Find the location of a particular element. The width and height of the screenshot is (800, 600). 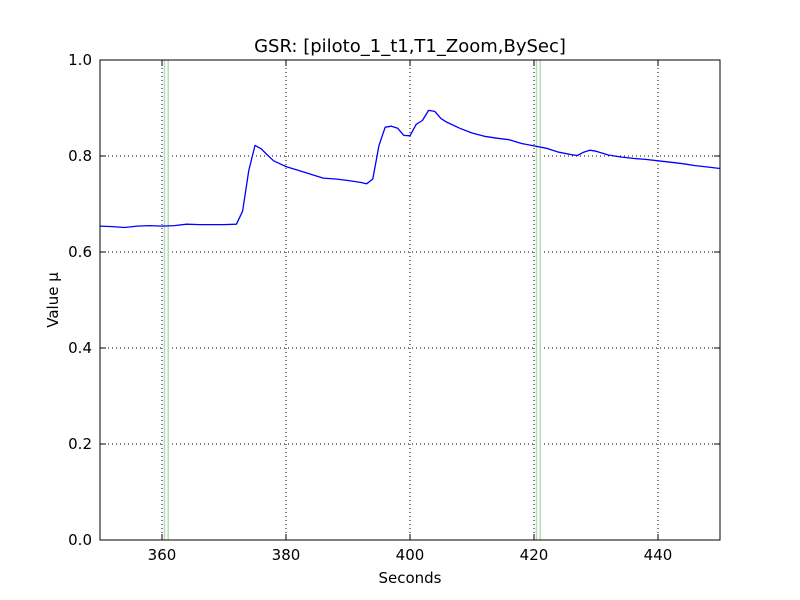

x-axis-label: Seconds is located at coordinates (409, 578).